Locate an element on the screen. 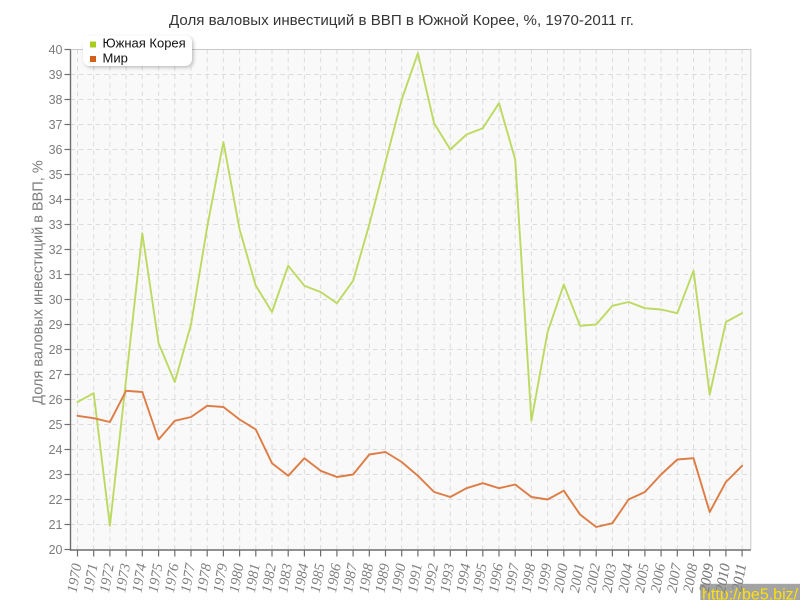  svg-text: 1976 is located at coordinates (172, 578).